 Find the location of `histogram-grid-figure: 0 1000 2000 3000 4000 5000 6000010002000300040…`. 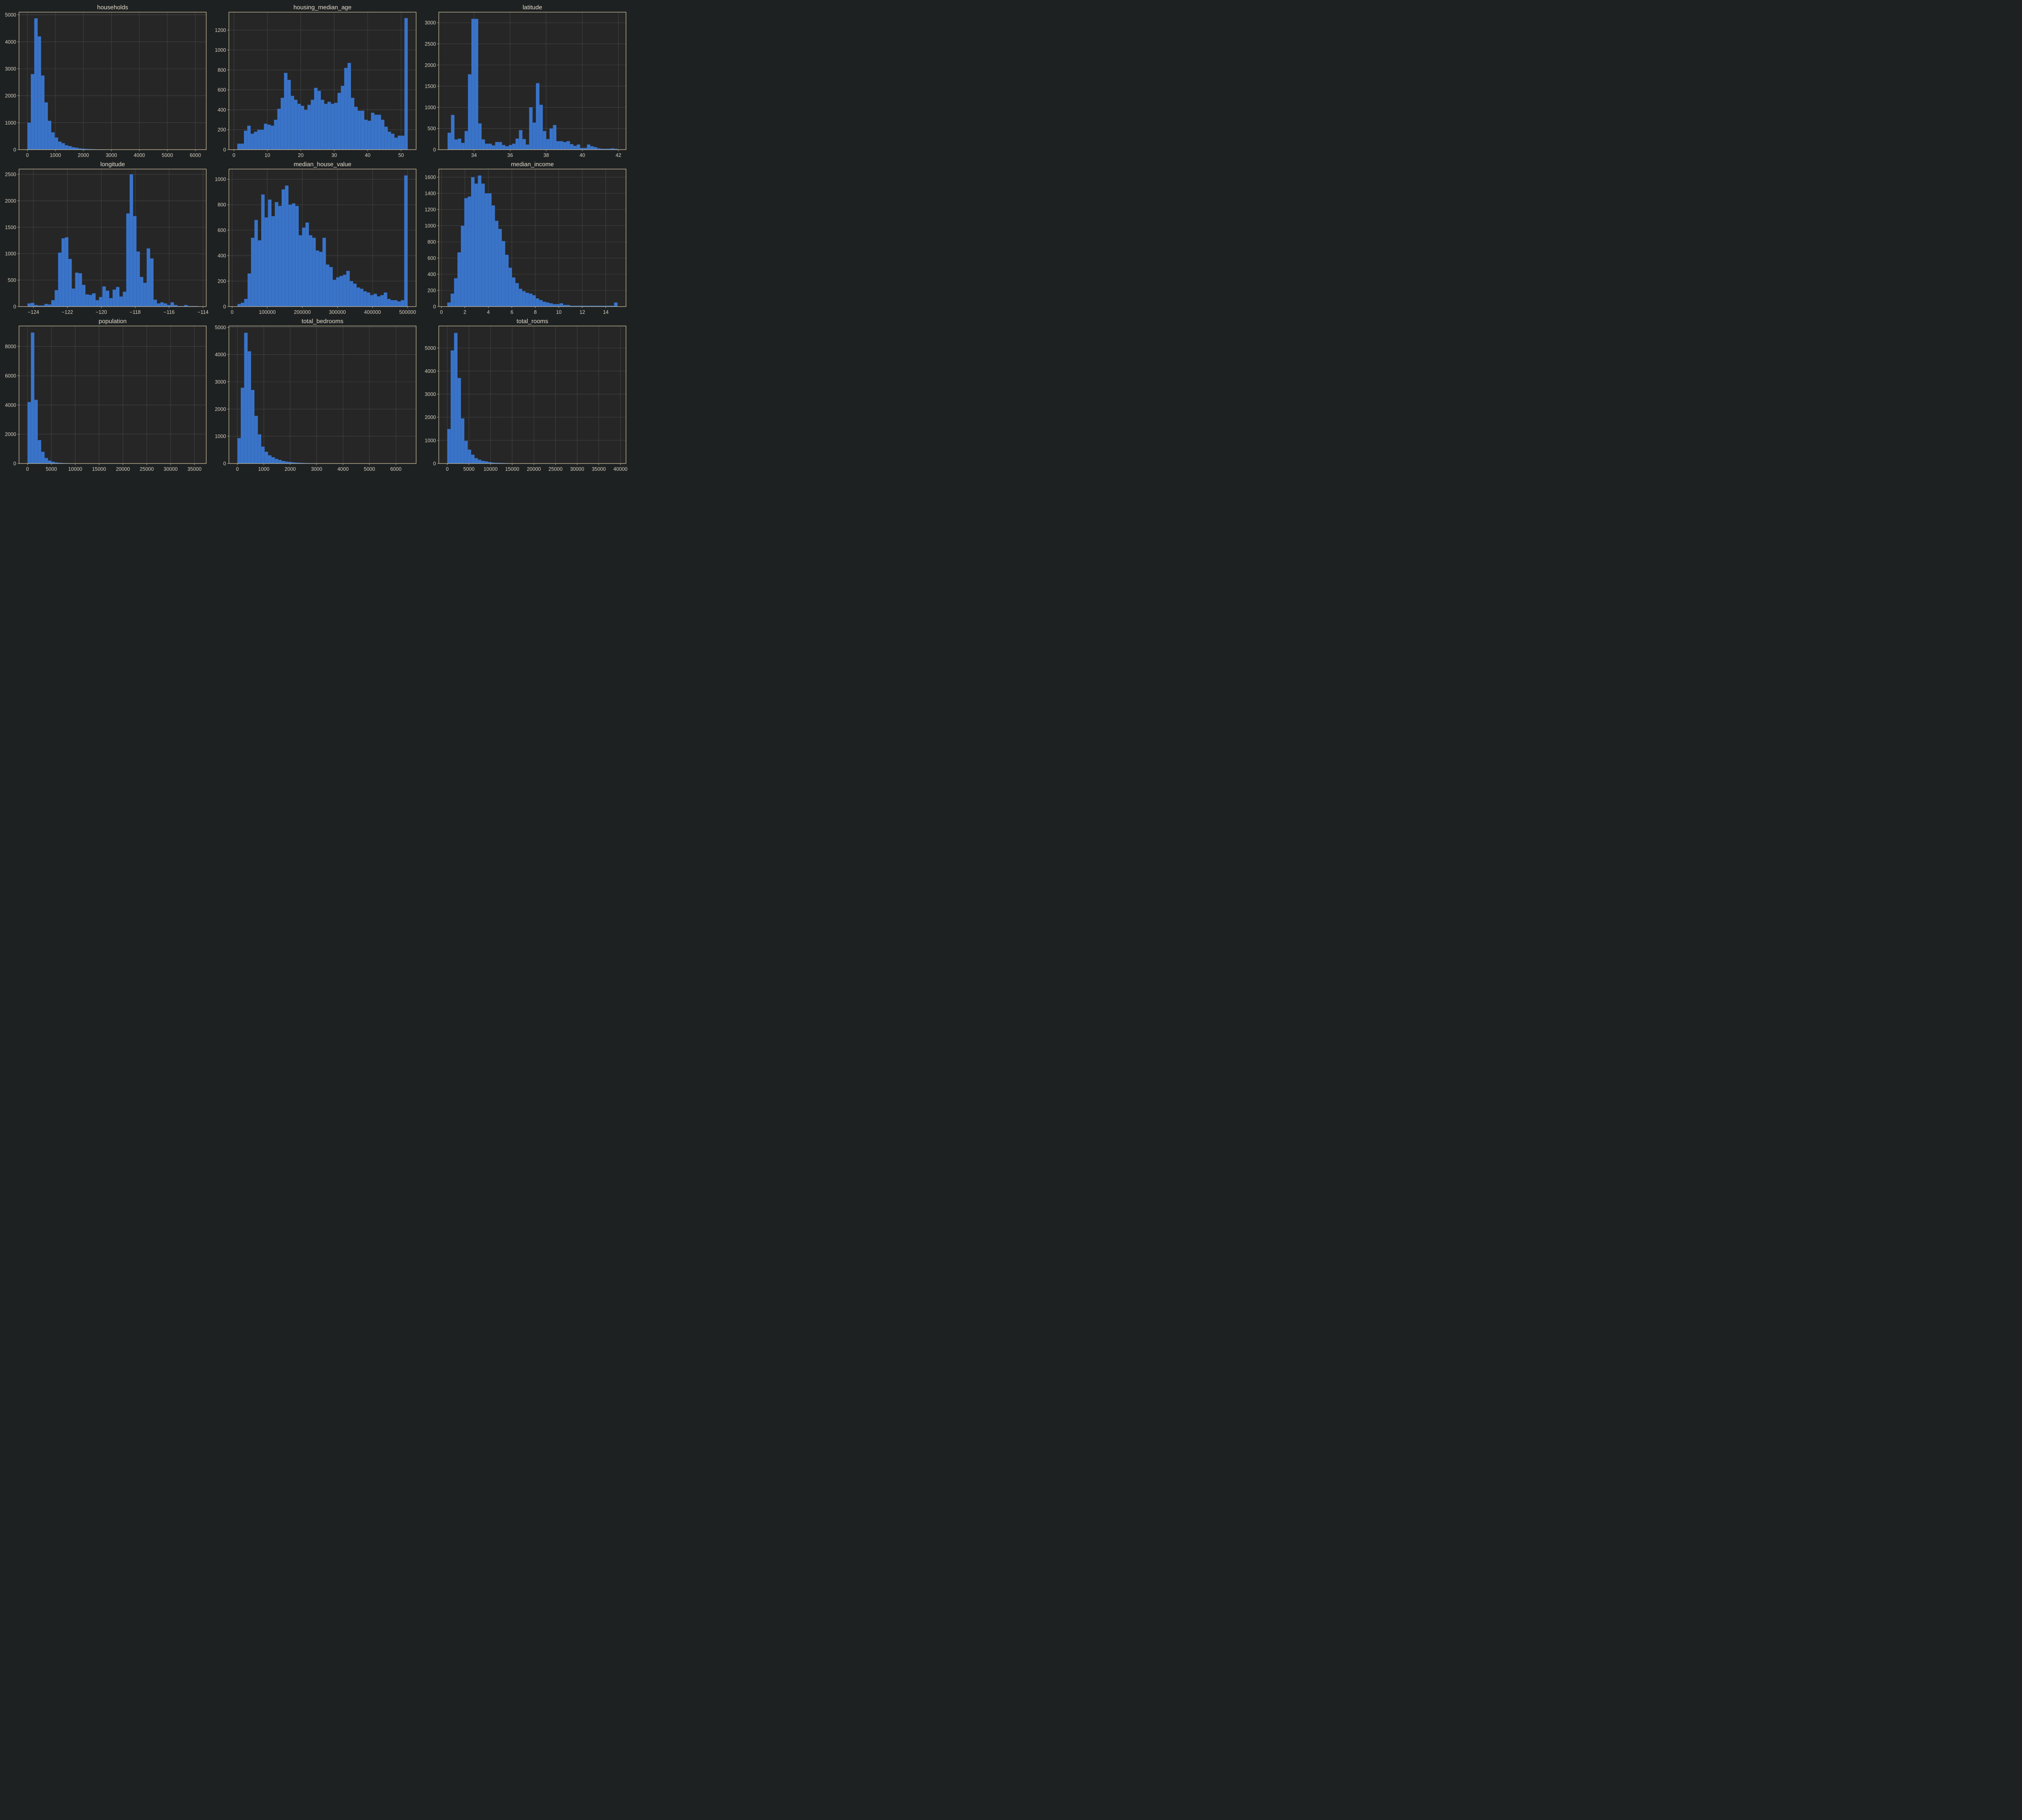

histogram-grid-figure: 0 1000 2000 3000 4000 5000 6000010002000300040… is located at coordinates (317, 238).